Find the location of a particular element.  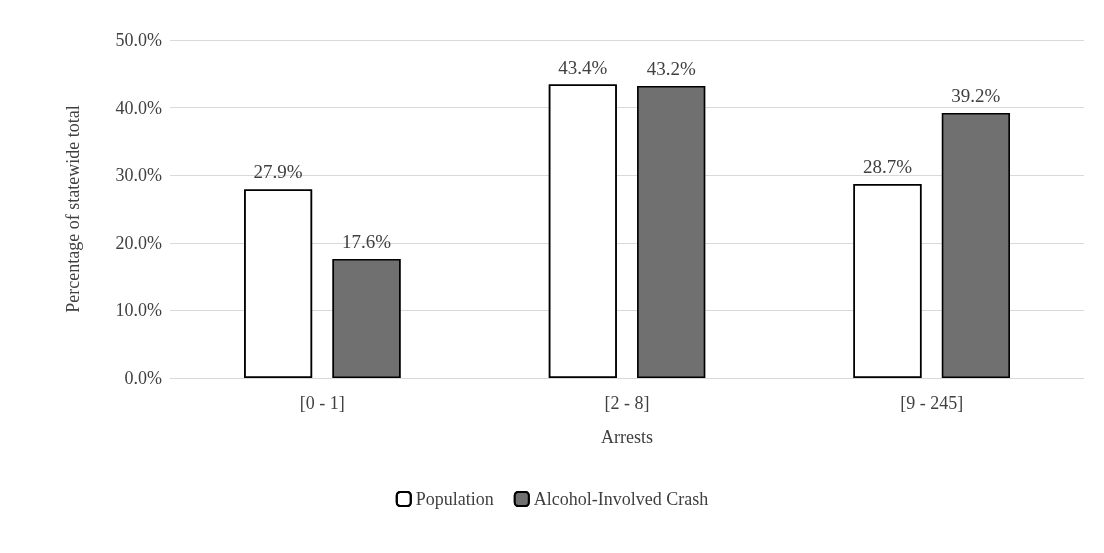

x-tick-label: [0 - 1] is located at coordinates (322, 403).